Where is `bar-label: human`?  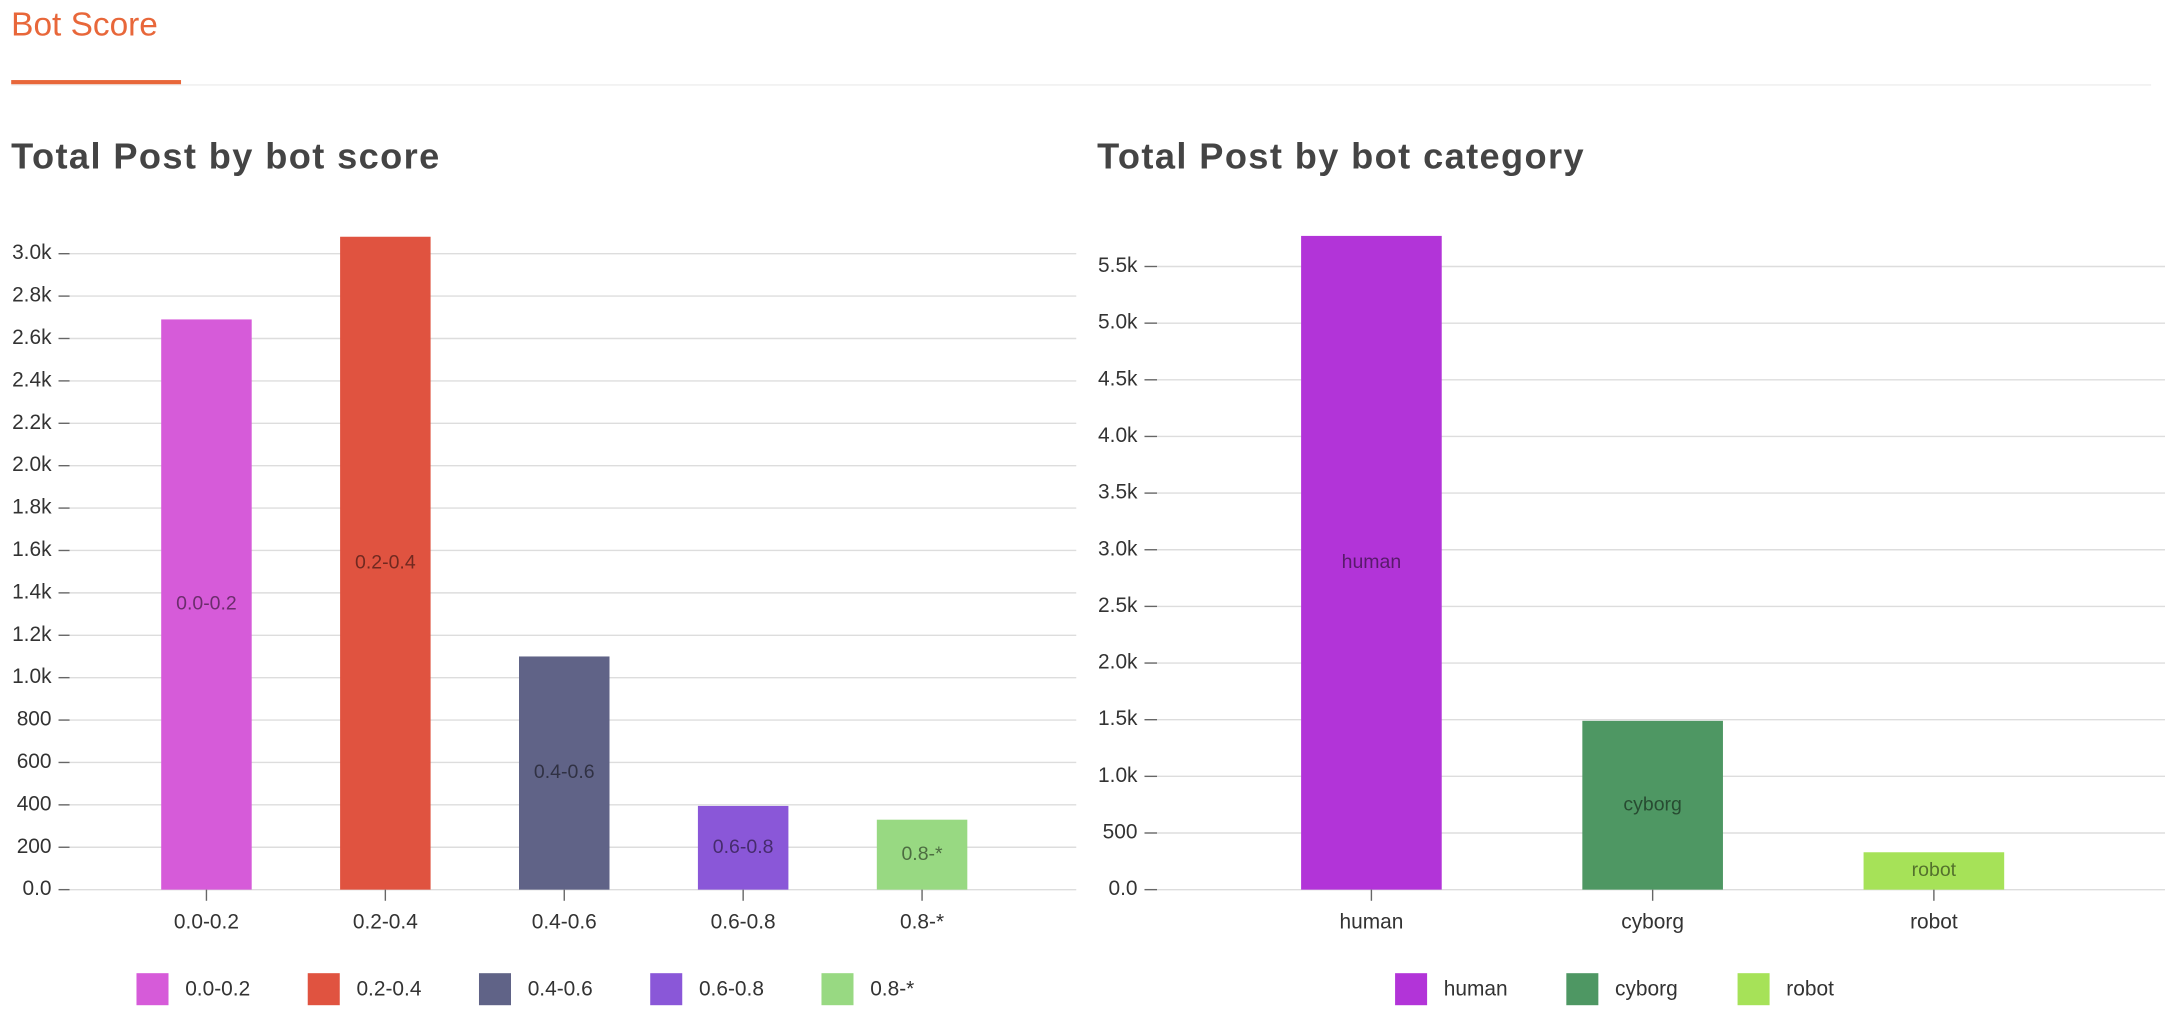 bar-label: human is located at coordinates (1372, 562).